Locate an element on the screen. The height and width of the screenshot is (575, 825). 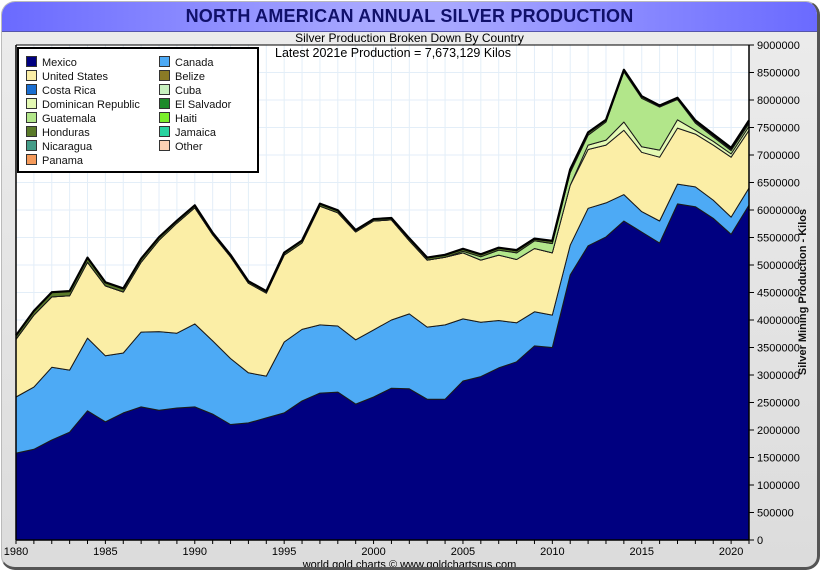
y-tick-label: 500000 is located at coordinates (775, 514).